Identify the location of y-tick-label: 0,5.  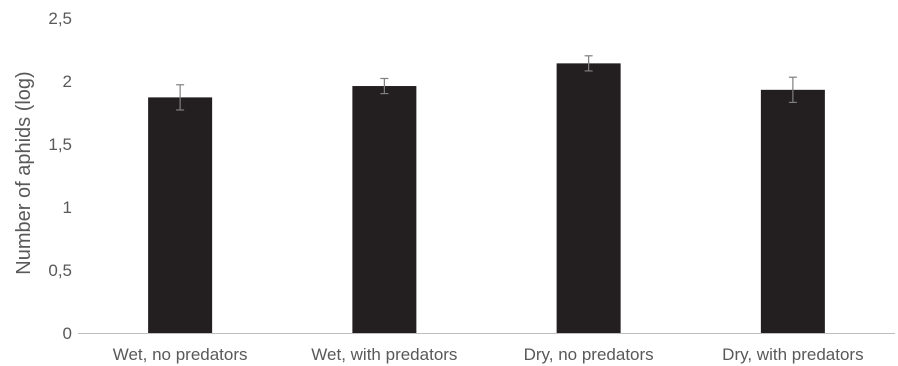
(60, 270).